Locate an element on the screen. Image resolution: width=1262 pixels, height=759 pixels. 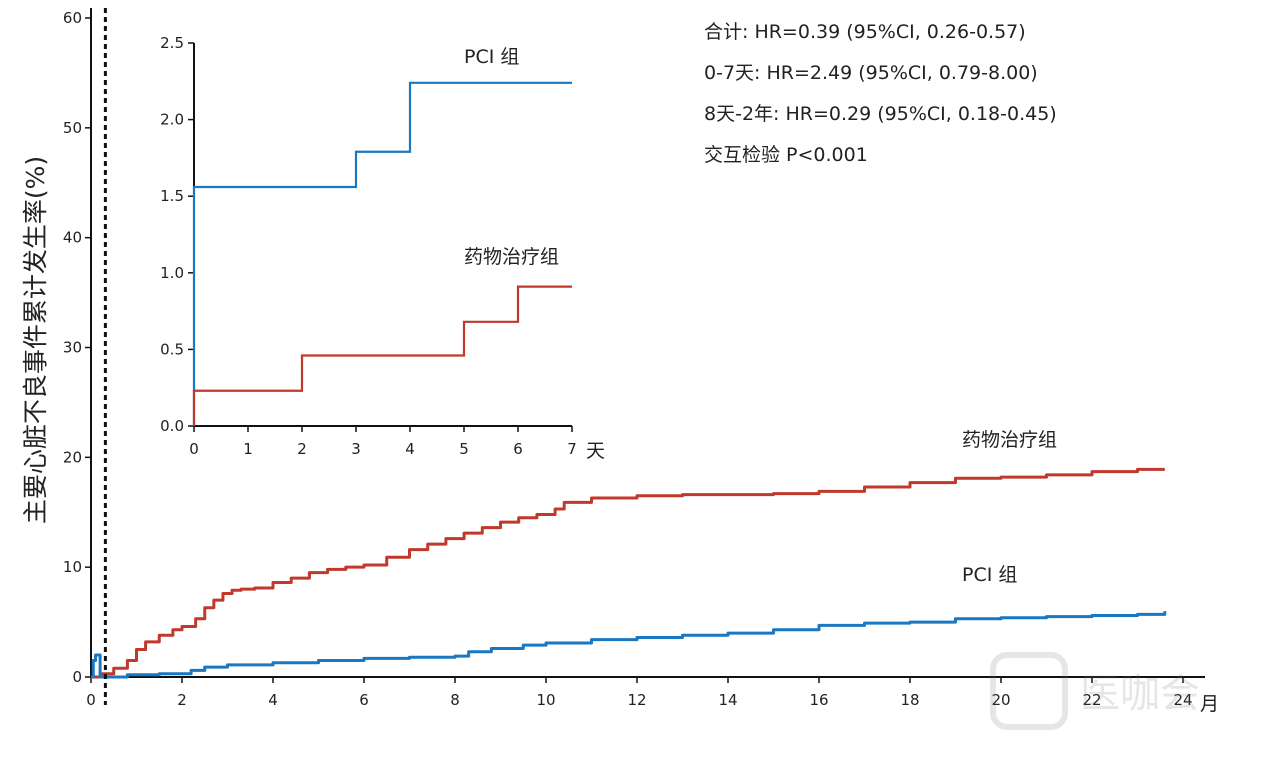
watermark-text: 医咖会 is located at coordinates (1140, 694).